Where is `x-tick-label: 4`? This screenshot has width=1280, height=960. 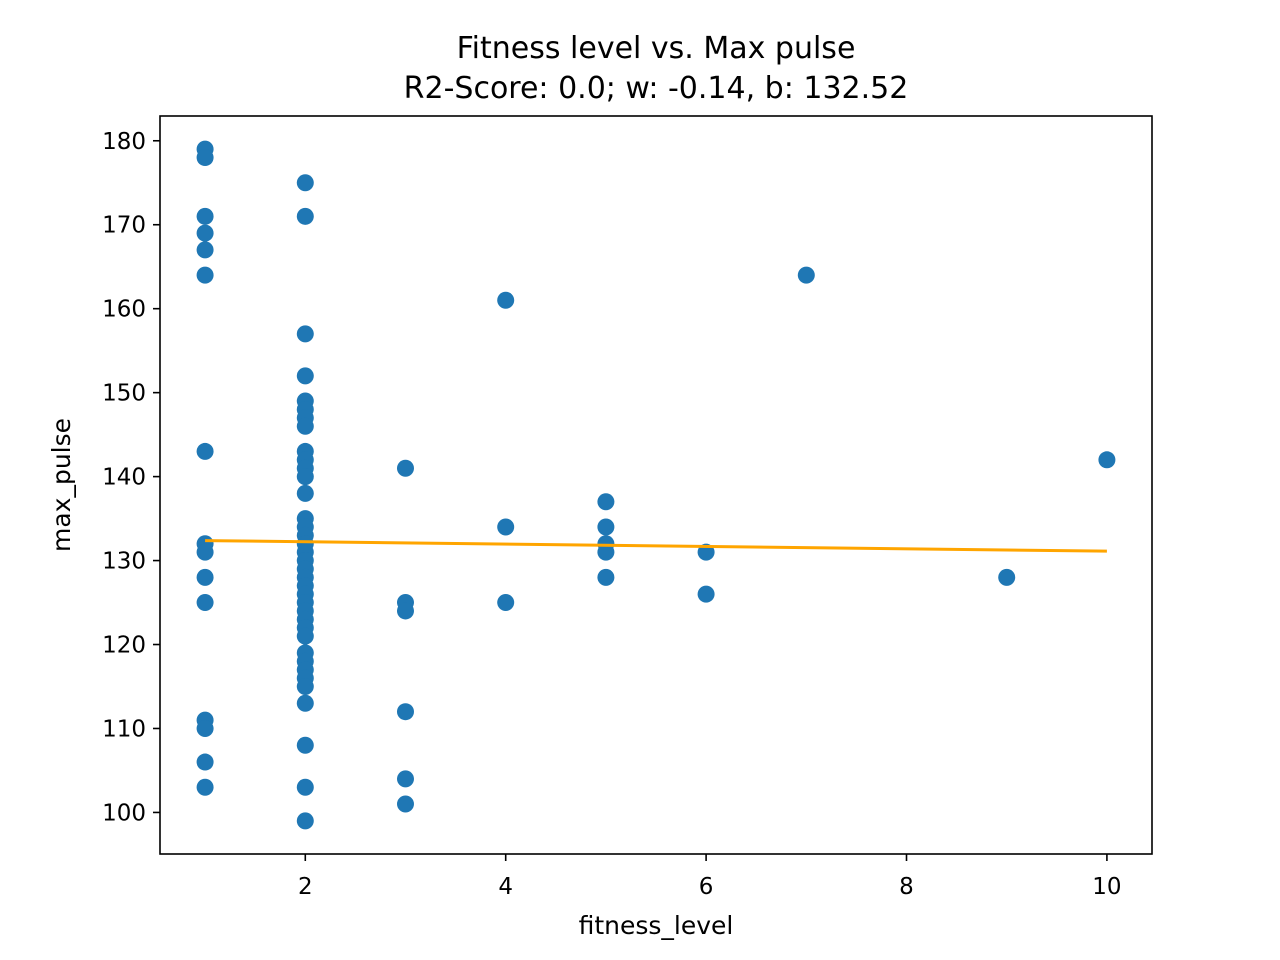 x-tick-label: 4 is located at coordinates (505, 887).